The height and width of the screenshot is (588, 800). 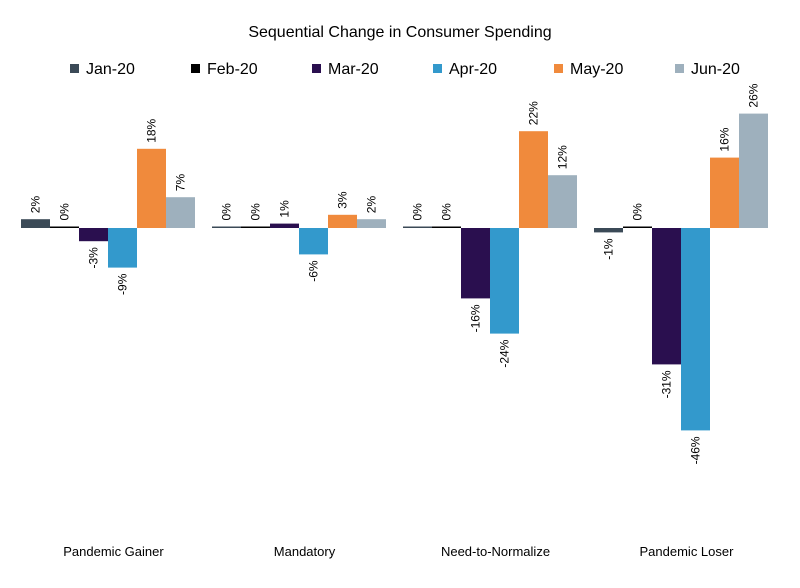 I want to click on chart-title: Sequential Change in Consumer Spending, so click(x=399, y=32).